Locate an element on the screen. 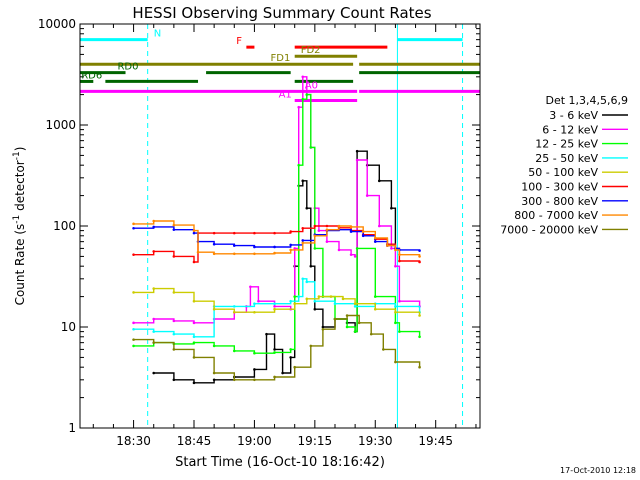  flag-label-fd2: FD2 is located at coordinates (311, 50).